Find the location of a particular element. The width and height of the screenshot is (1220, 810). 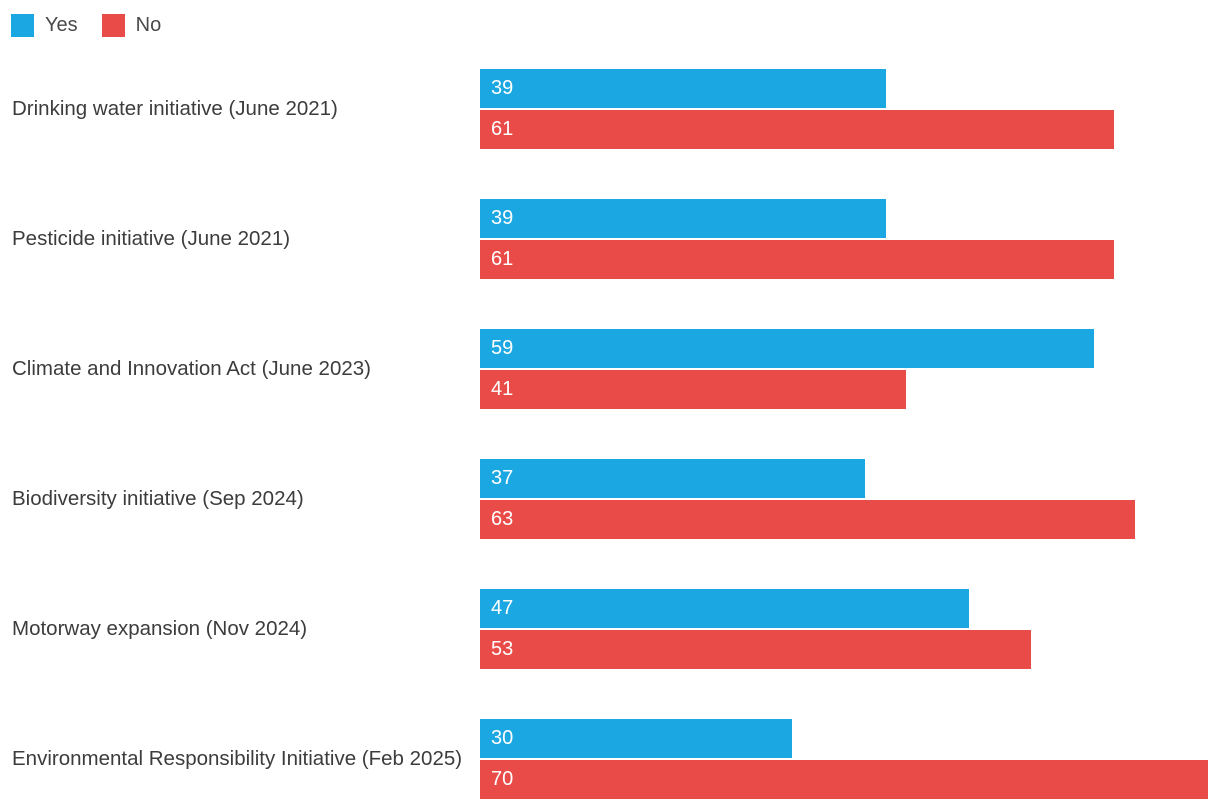

yes-bar-value: 47 is located at coordinates (502, 608).